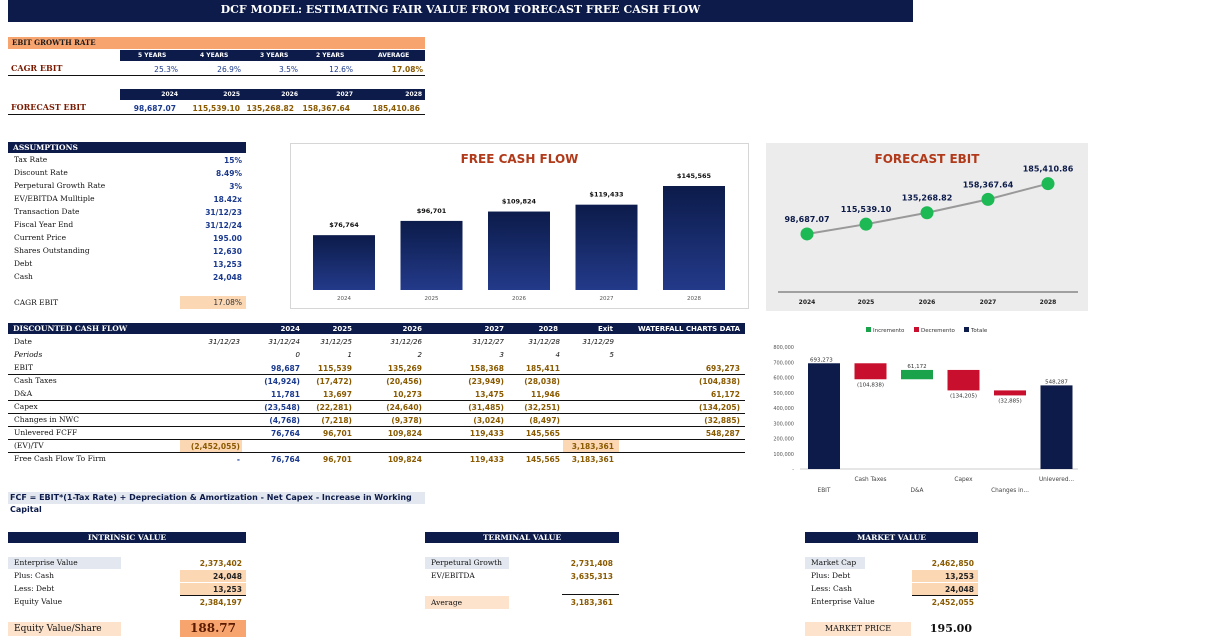  I want to click on dcf-cell: 31/12/25, so click(336, 342).